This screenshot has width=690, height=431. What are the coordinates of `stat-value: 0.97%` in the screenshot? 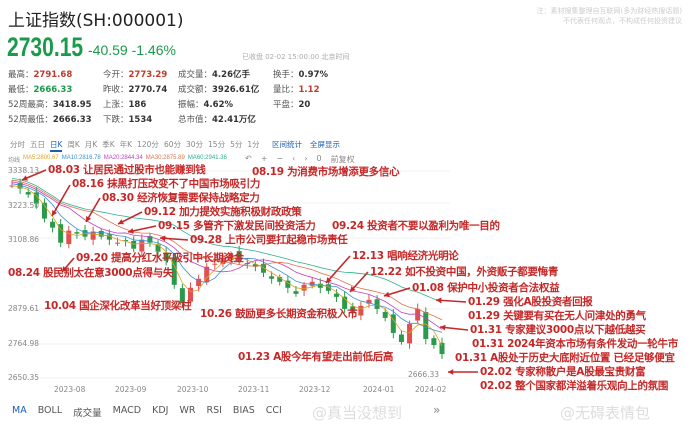 It's located at (313, 75).